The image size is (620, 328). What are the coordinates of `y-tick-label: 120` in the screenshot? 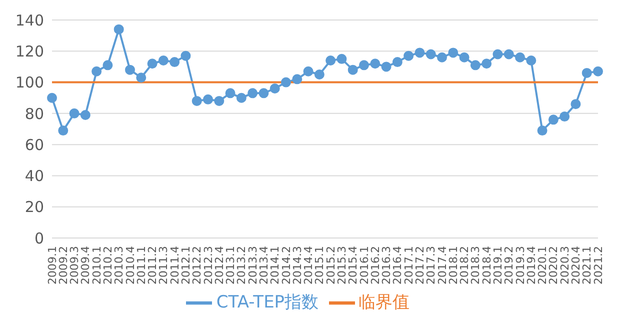 It's located at (29, 51).